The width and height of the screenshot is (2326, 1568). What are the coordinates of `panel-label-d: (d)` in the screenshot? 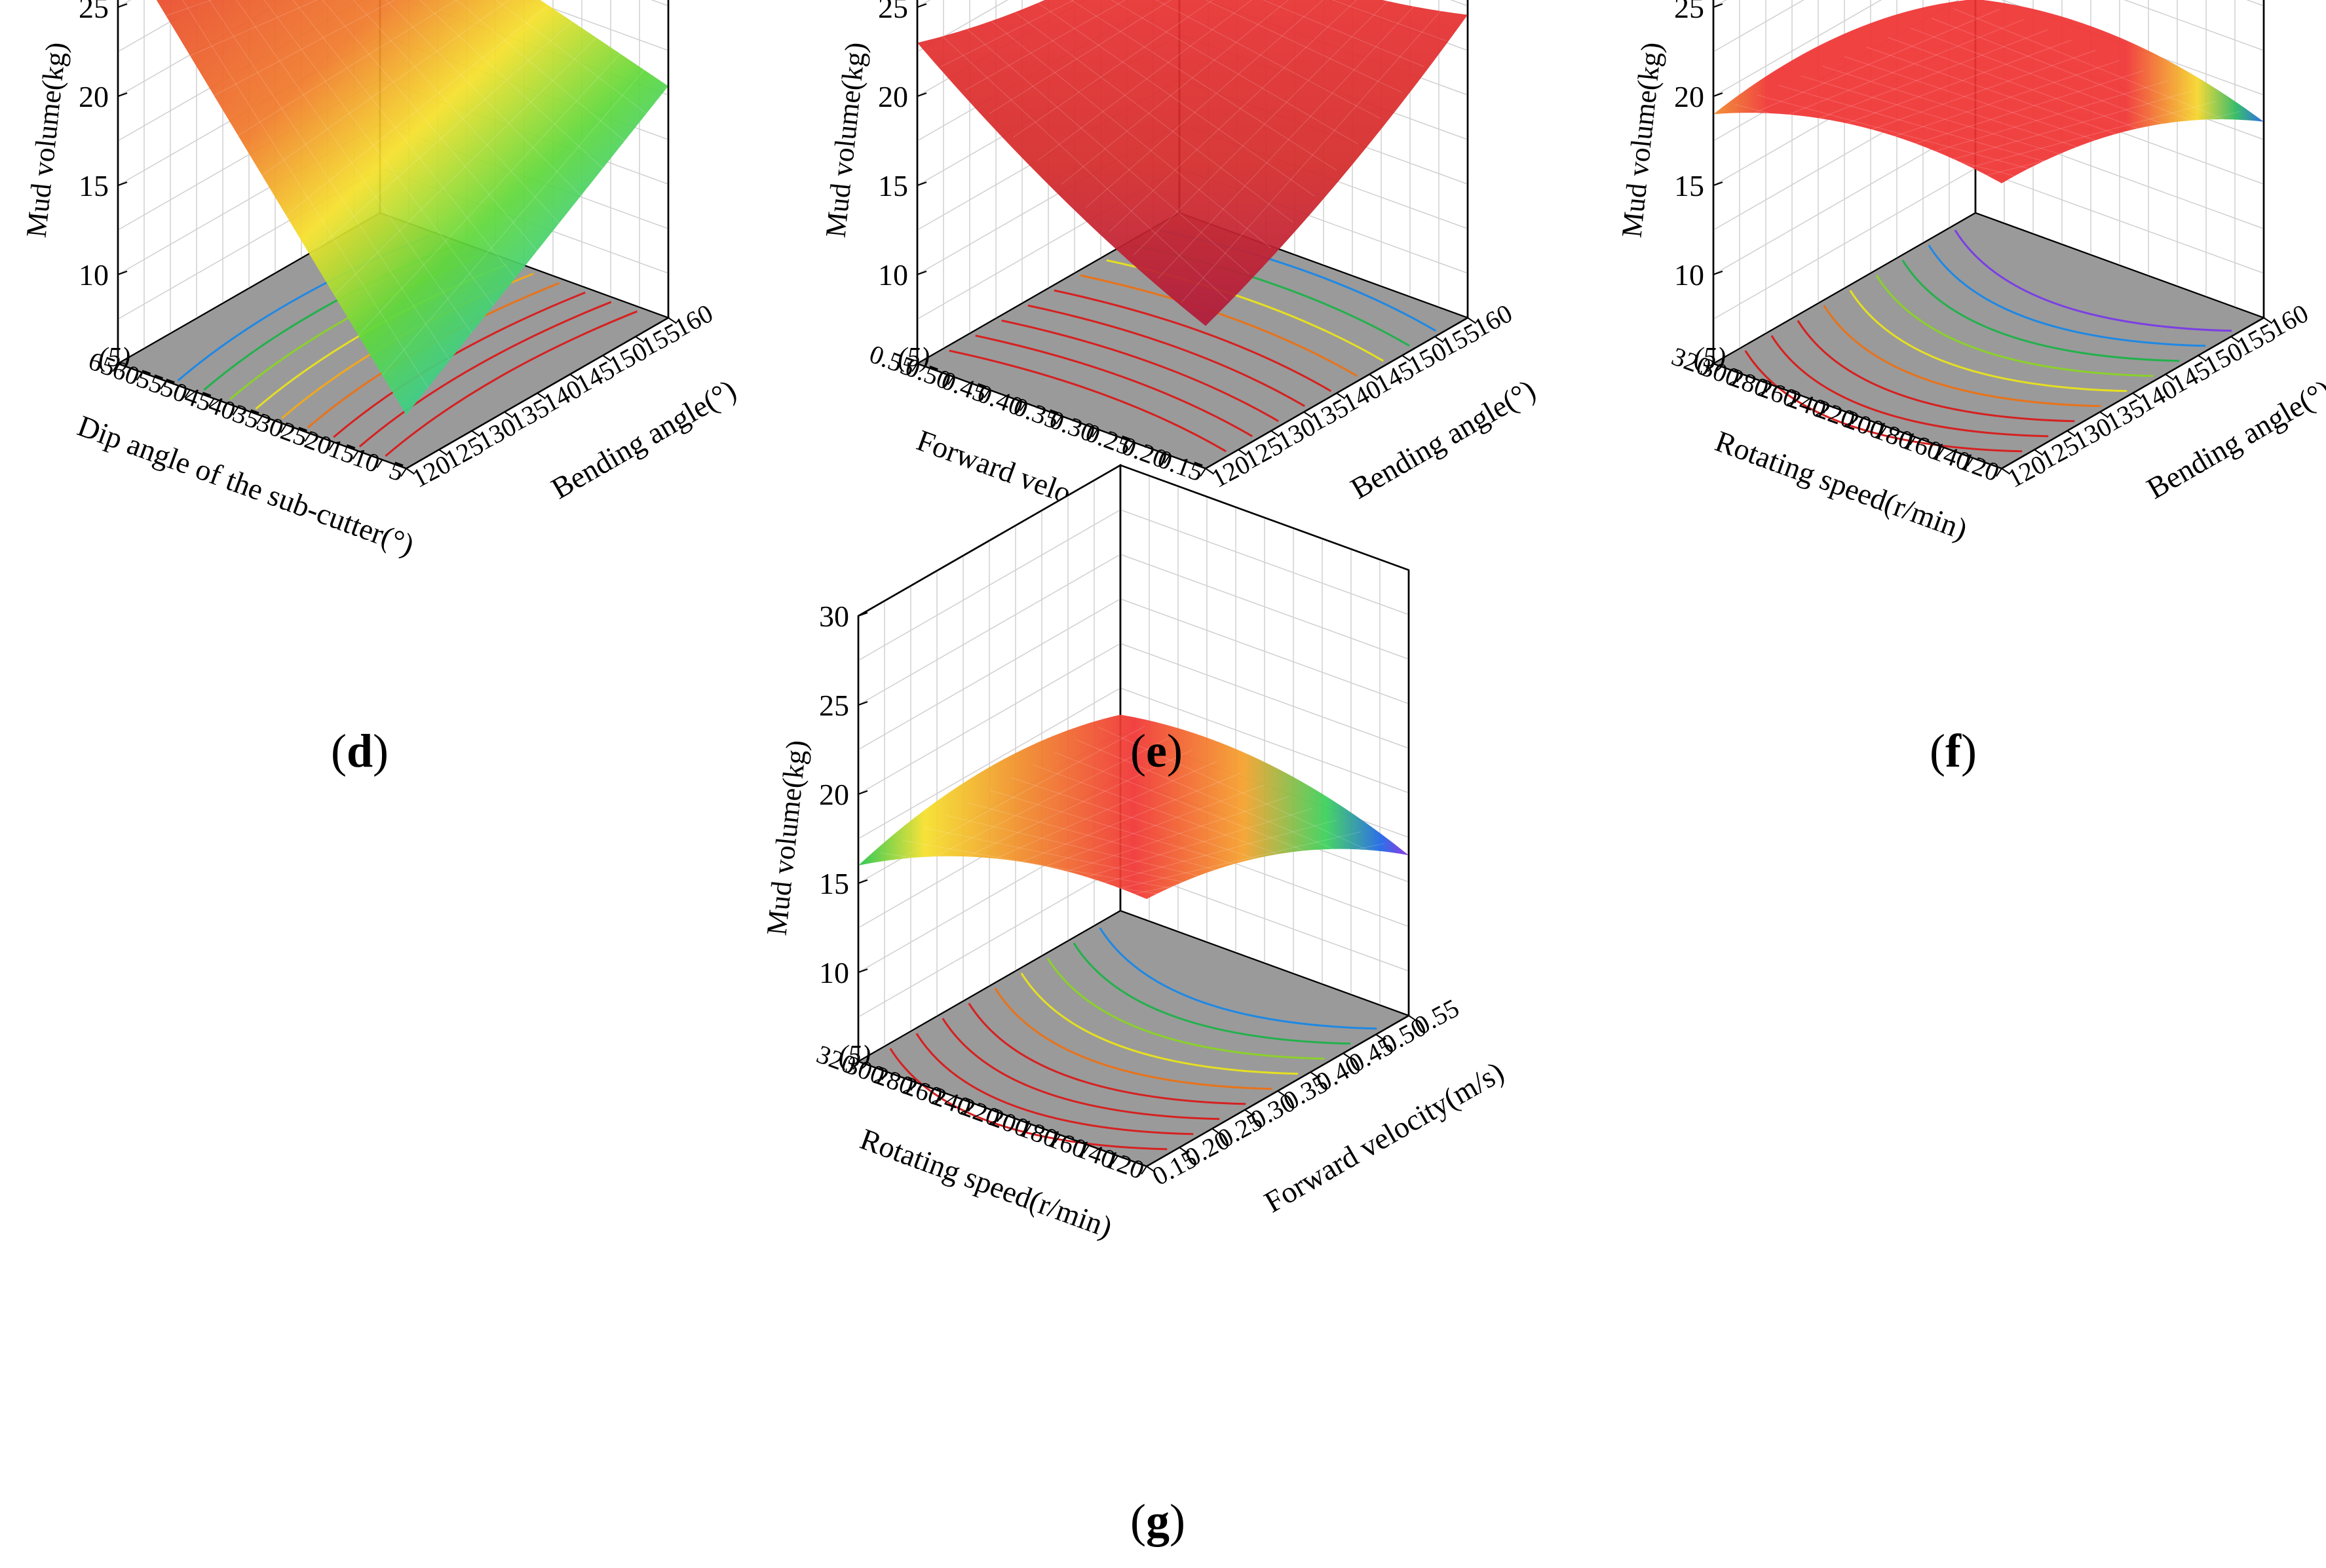 It's located at (360, 751).